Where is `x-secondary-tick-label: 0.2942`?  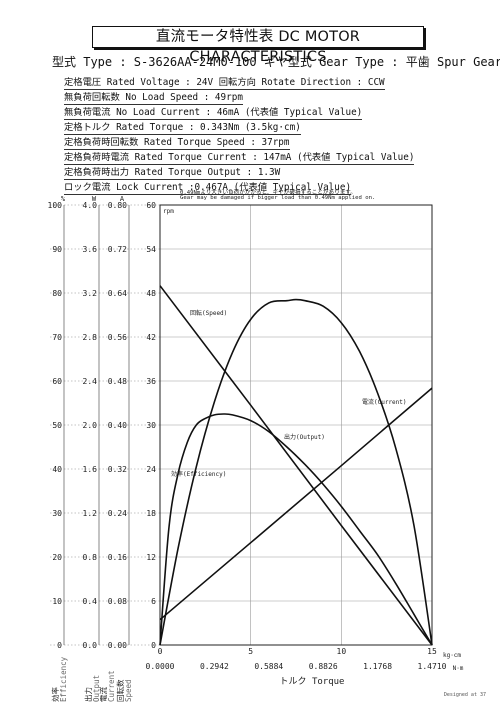 x-secondary-tick-label: 0.2942 is located at coordinates (214, 666).